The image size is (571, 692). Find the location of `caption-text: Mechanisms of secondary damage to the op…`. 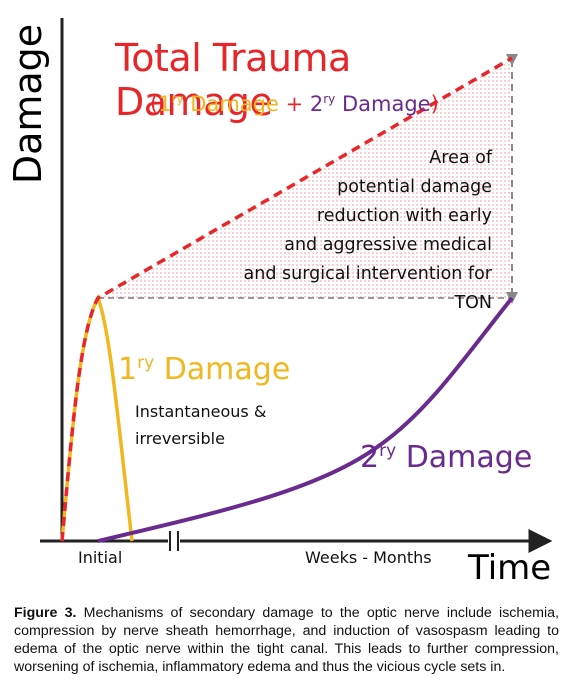

caption-text: Mechanisms of secondary damage to the op… is located at coordinates (286, 640).